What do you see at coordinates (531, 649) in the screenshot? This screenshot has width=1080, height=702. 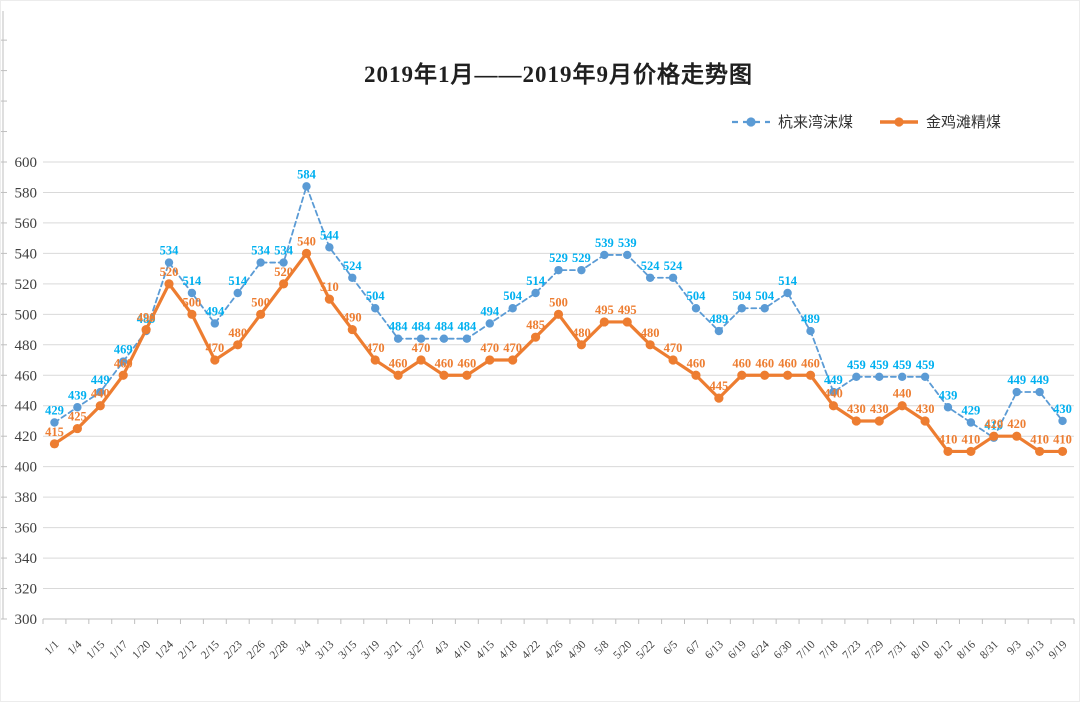 I see `x-axis-label: 4/22` at bounding box center [531, 649].